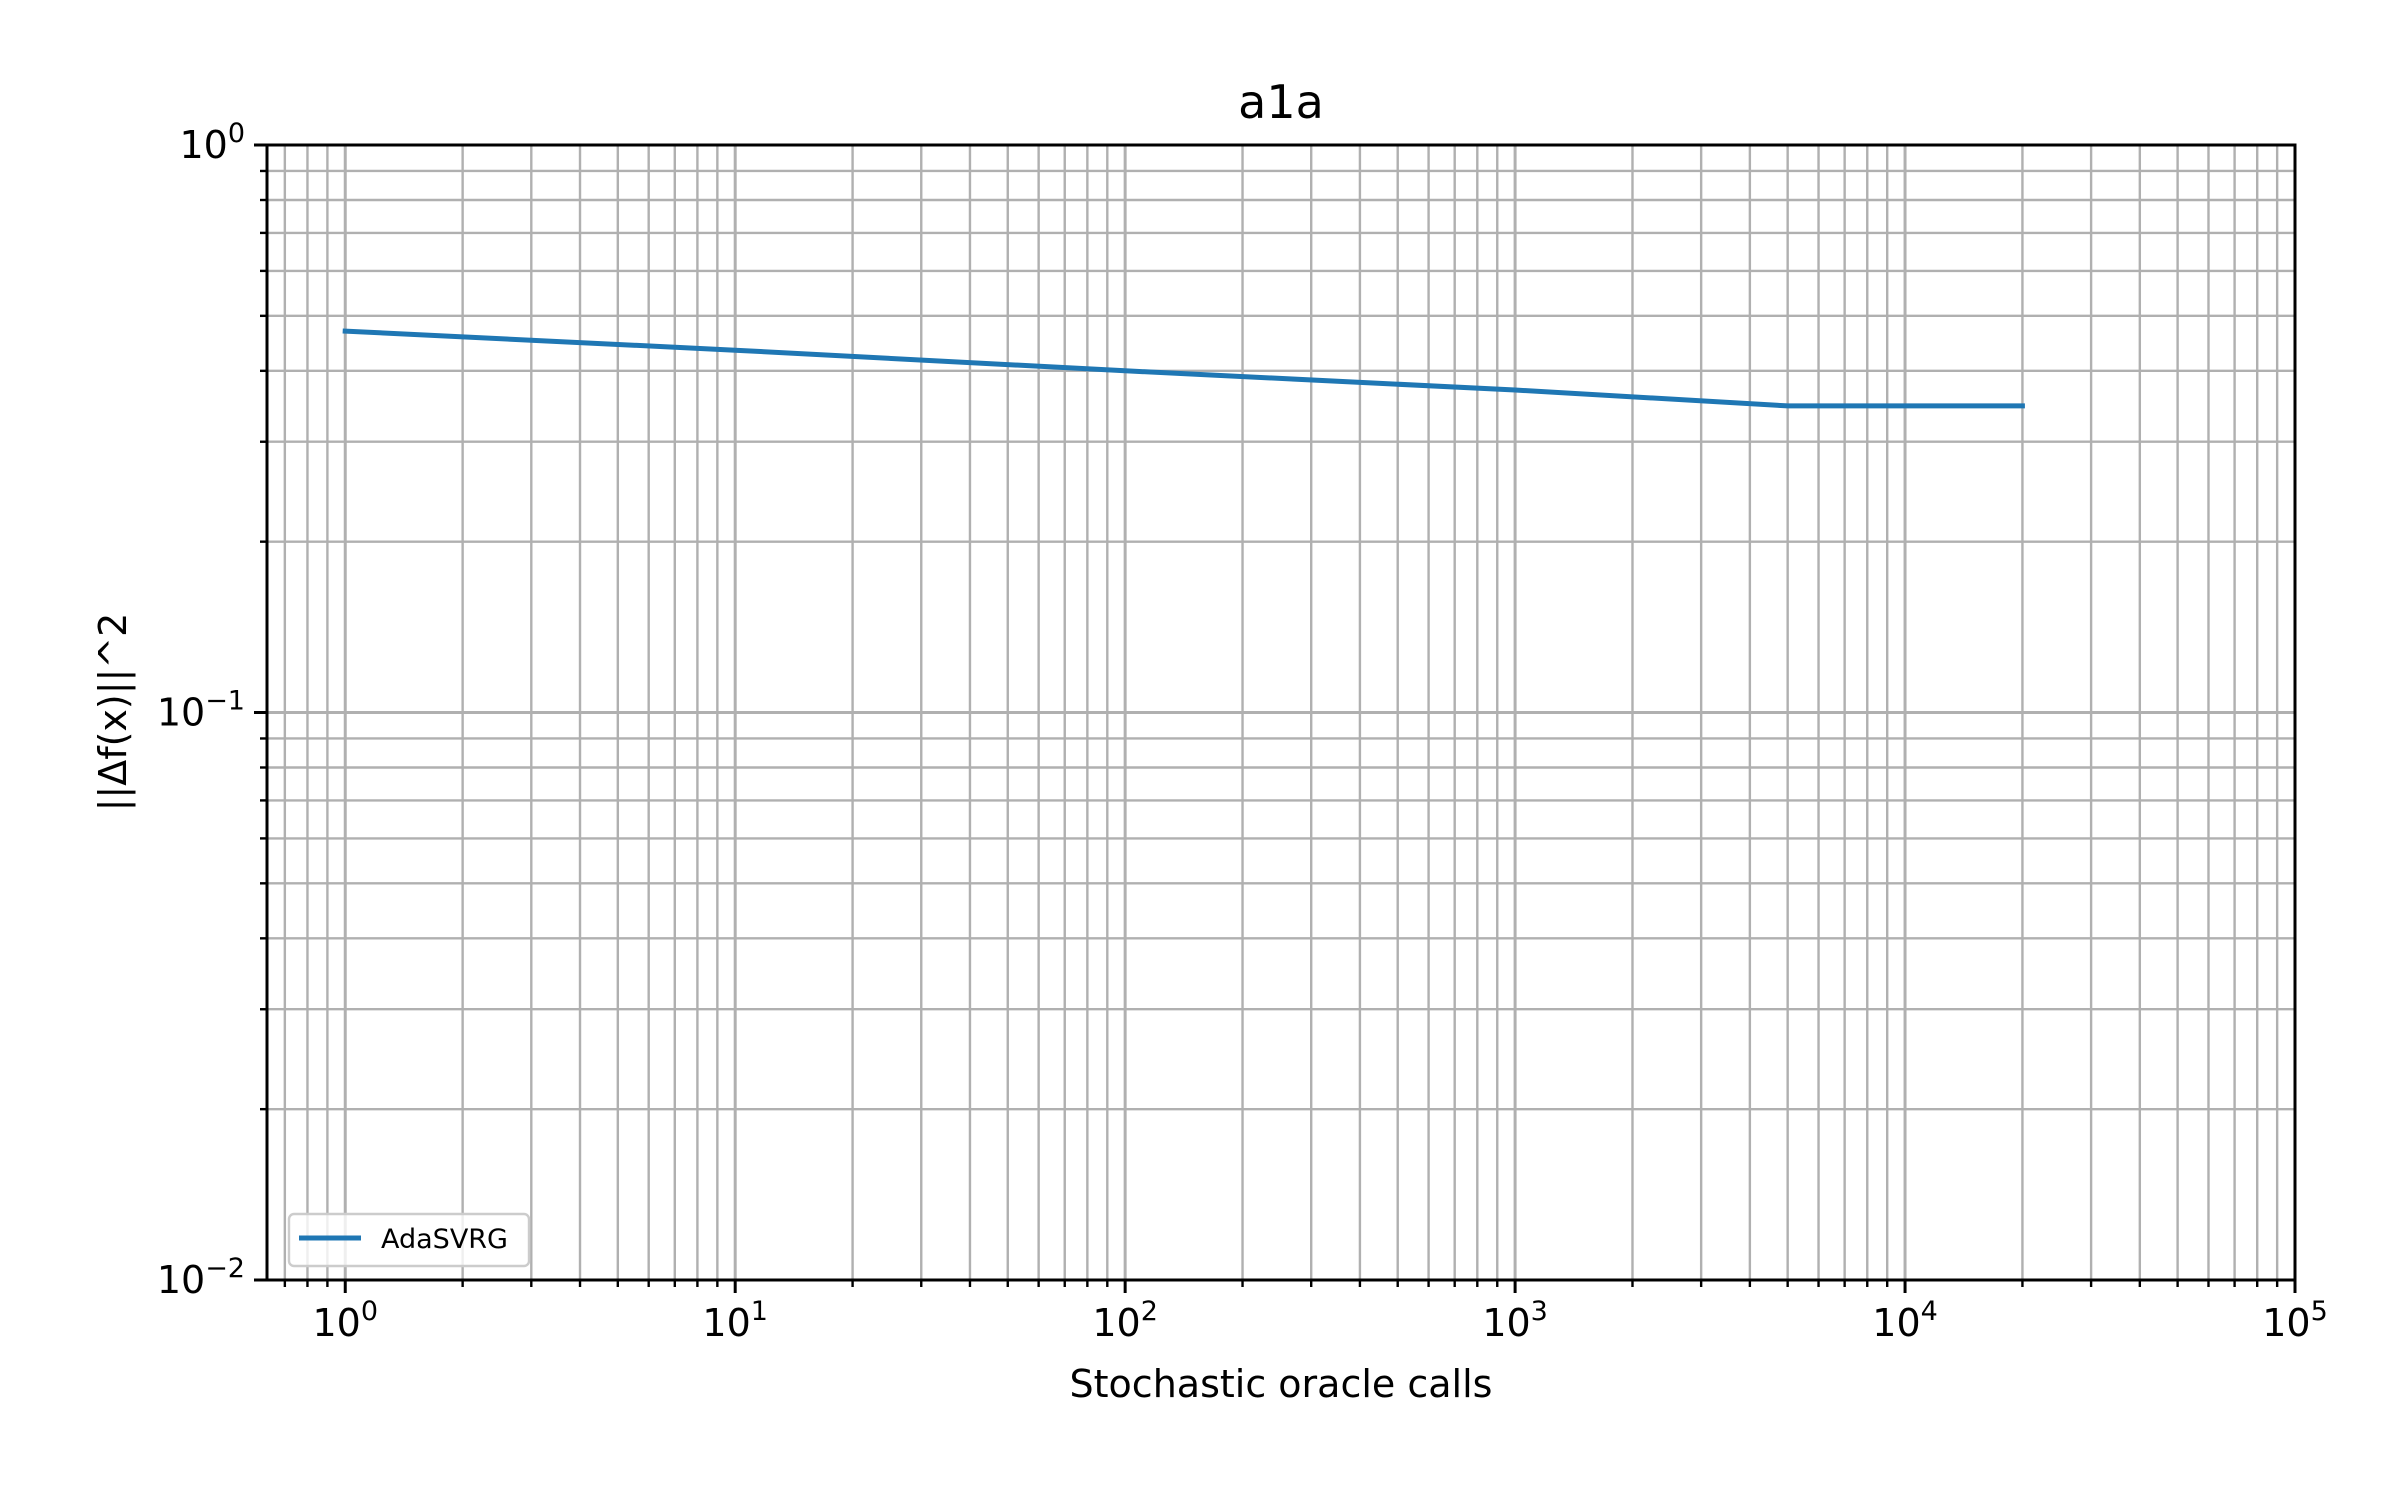  I want to click on series-line-adasvrg, so click(1183, 368).